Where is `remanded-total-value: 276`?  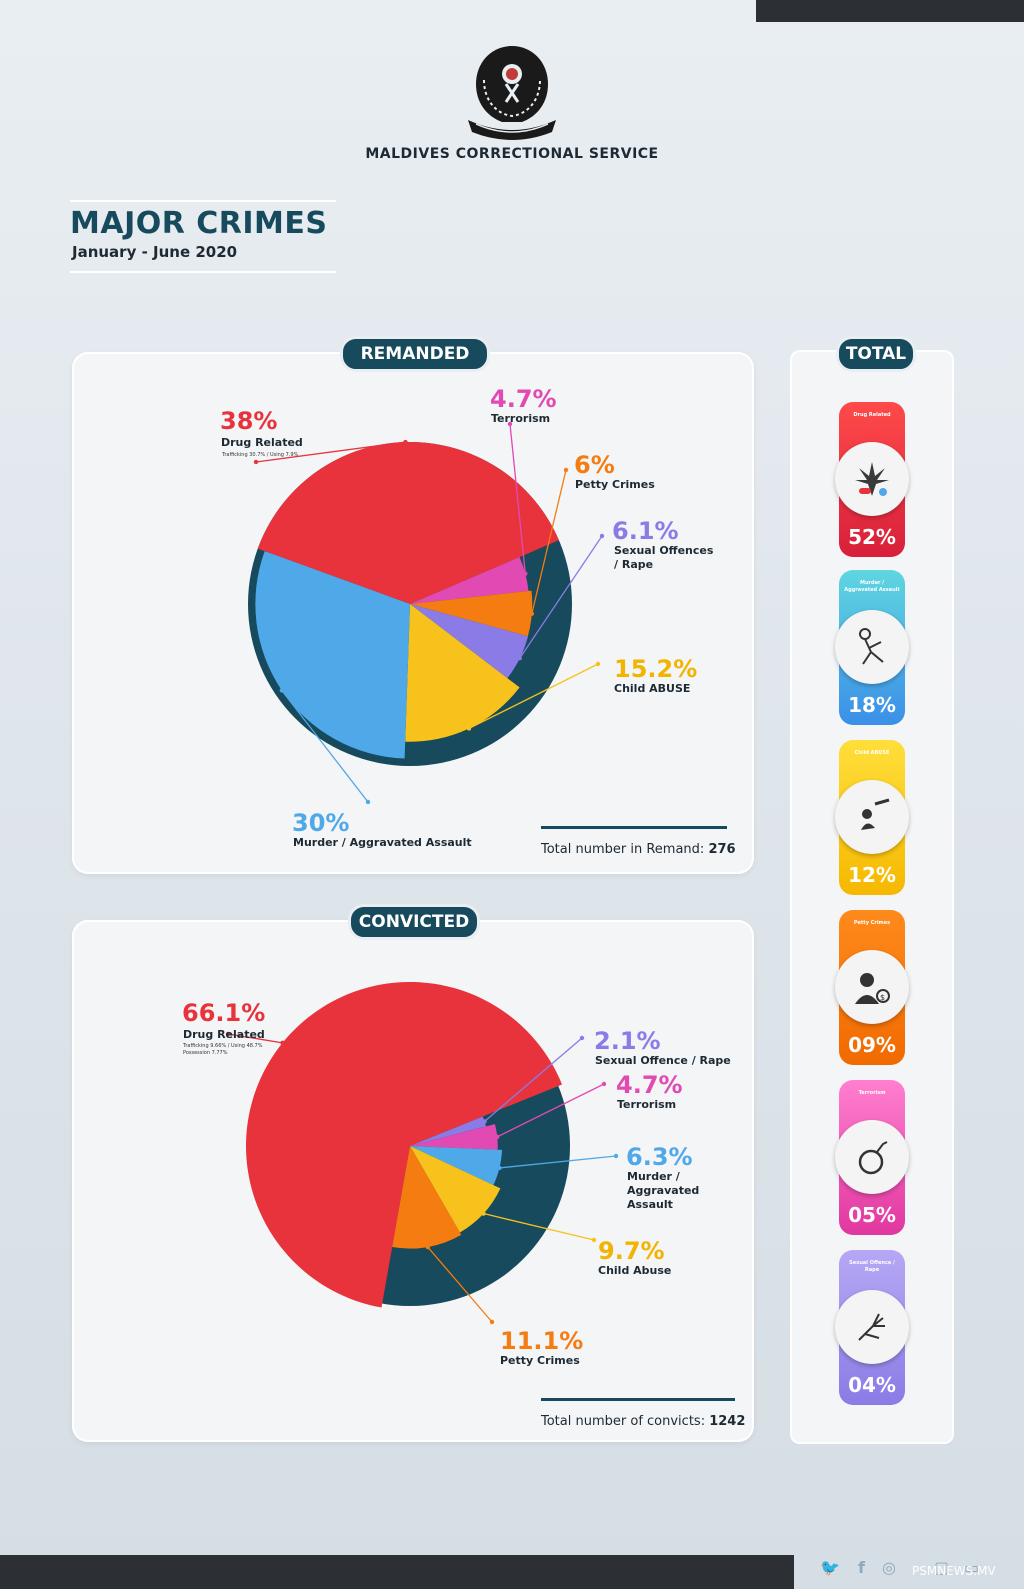
remanded-total-value: 276 is located at coordinates (722, 849).